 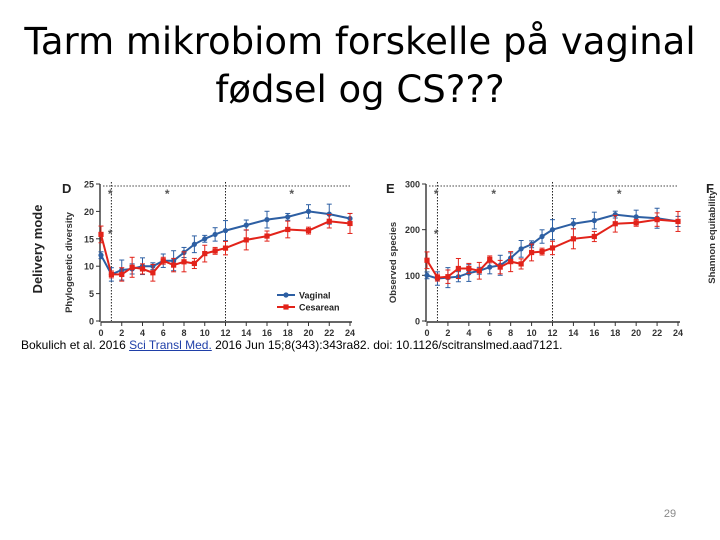 I want to click on legend-label-vaginal: Vaginal, so click(x=315, y=296).